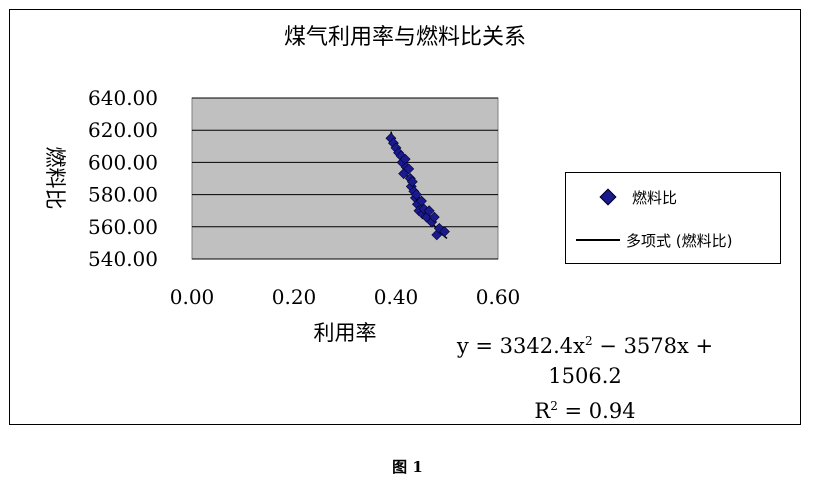 This screenshot has height=487, width=815. Describe the element at coordinates (123, 259) in the screenshot. I see `y-tick-label: 540.00` at that location.